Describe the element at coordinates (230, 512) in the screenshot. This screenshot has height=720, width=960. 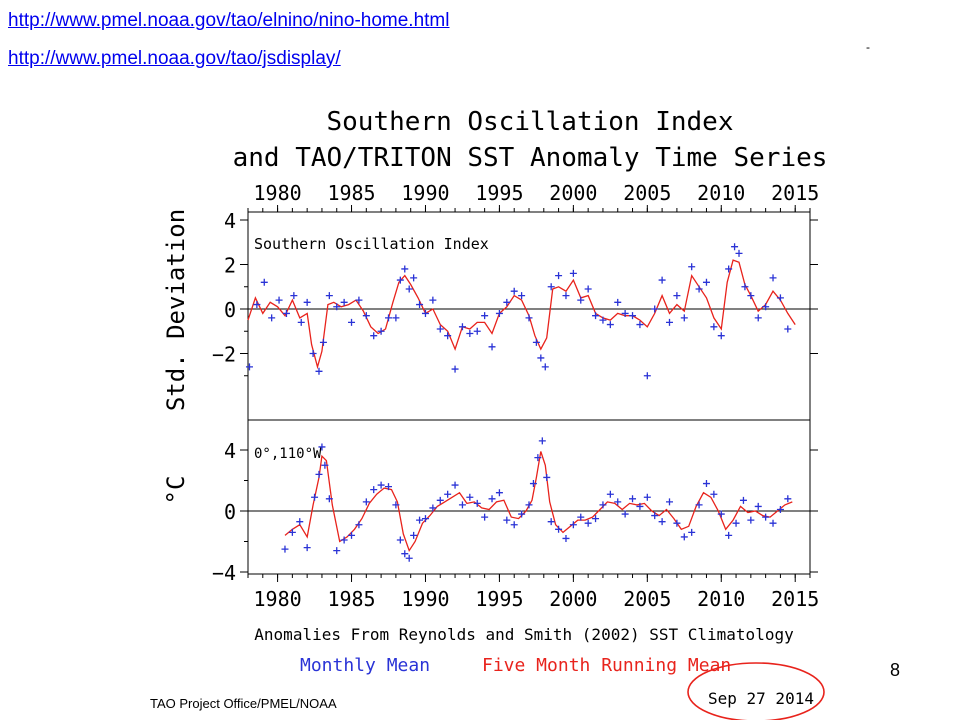
I see `bottom-y-tick-label: 0` at that location.